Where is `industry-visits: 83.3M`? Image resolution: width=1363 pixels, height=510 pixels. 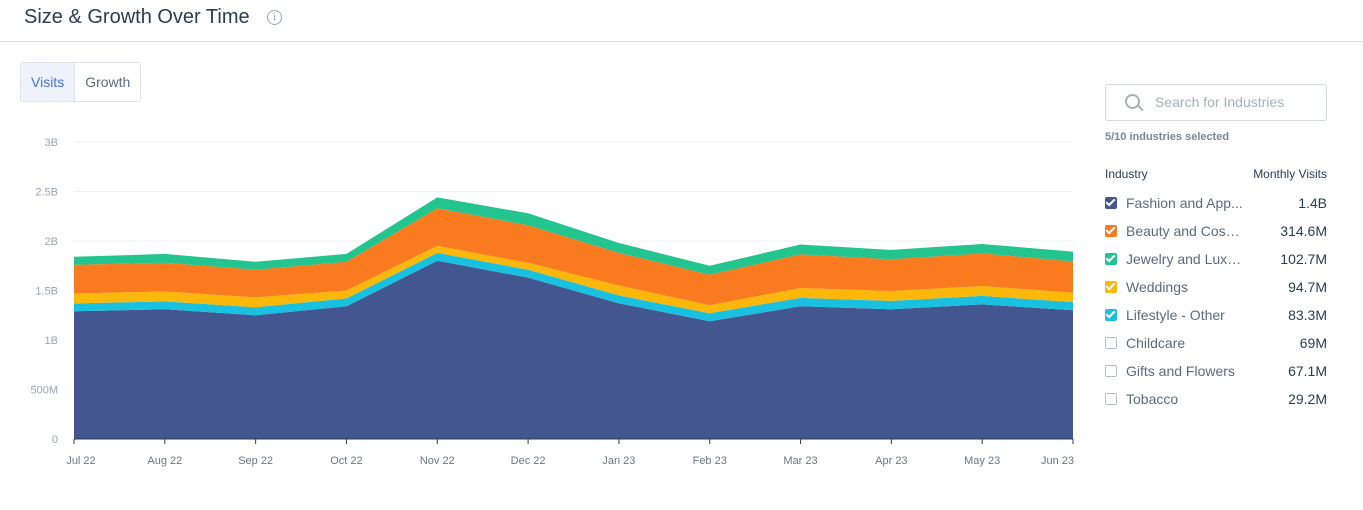
industry-visits: 83.3M is located at coordinates (1307, 315).